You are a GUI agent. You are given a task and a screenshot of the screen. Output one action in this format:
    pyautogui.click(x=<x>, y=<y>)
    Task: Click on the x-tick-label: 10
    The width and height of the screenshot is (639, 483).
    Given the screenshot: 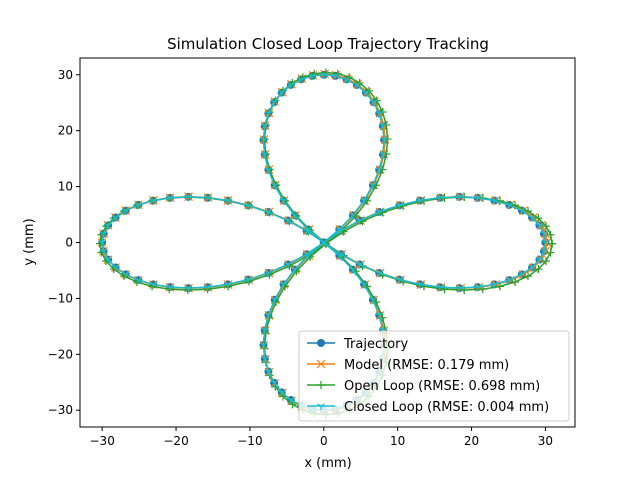 What is the action you would take?
    pyautogui.click(x=397, y=441)
    